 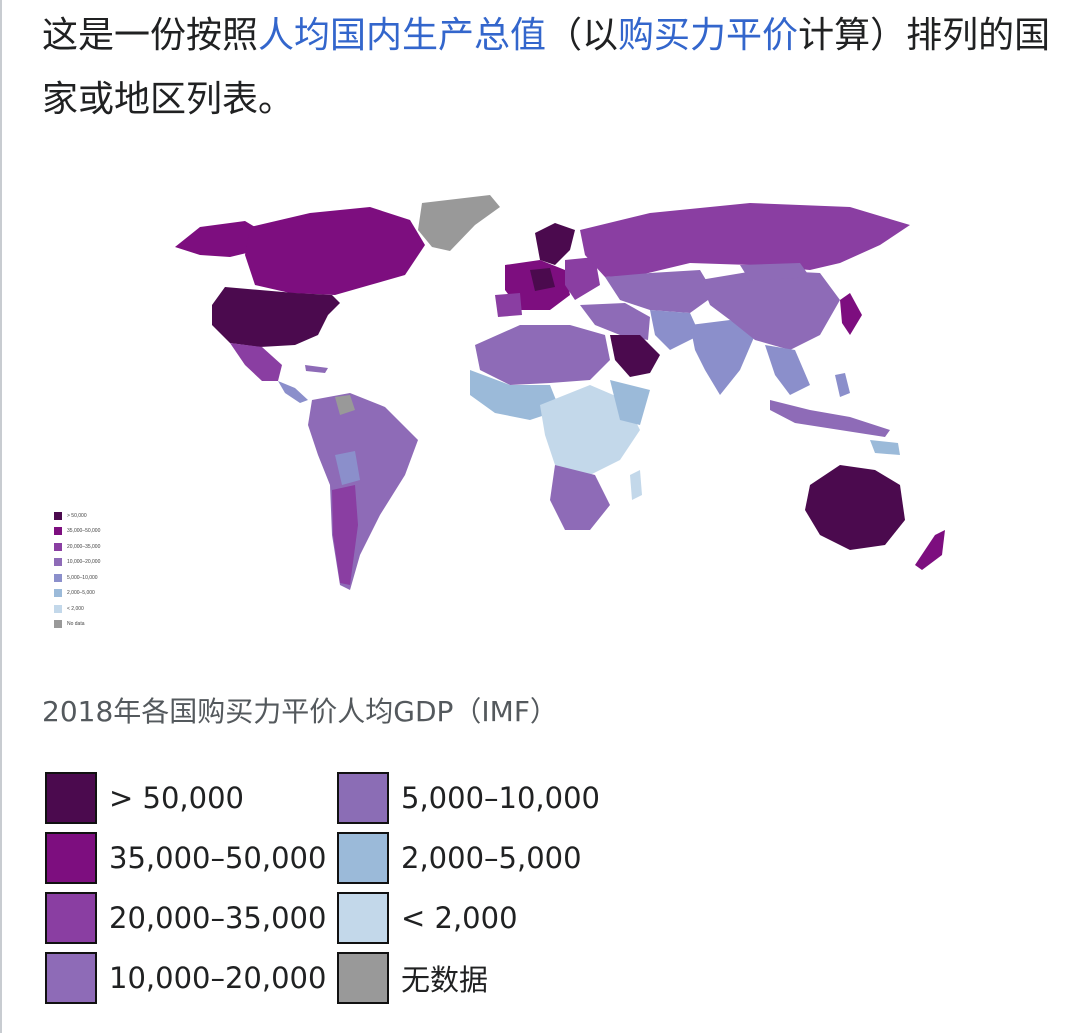 What do you see at coordinates (745, 240) in the screenshot?
I see `map-region-russia` at bounding box center [745, 240].